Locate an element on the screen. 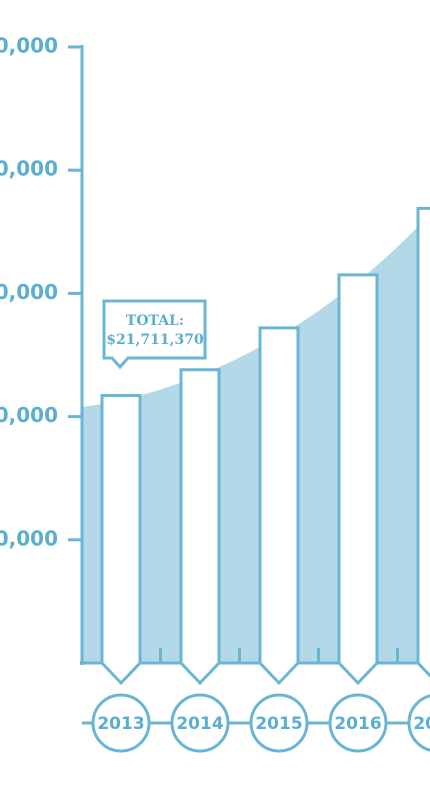  callout: TOTAL: $21,711,370 is located at coordinates (154, 334).